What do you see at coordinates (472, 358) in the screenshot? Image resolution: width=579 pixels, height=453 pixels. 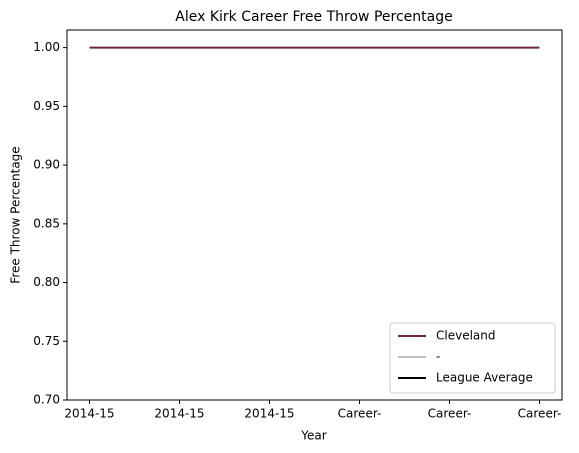 I see `legend-box` at bounding box center [472, 358].